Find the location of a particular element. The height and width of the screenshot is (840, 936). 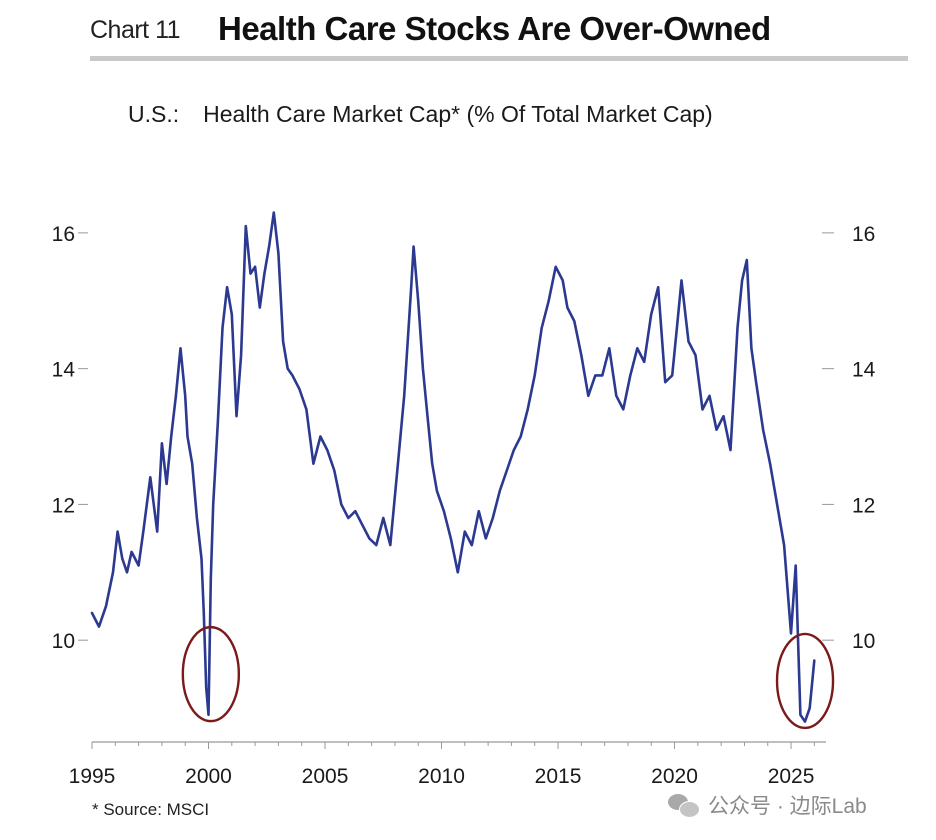

x-tick-label: 2000 is located at coordinates (208, 776).